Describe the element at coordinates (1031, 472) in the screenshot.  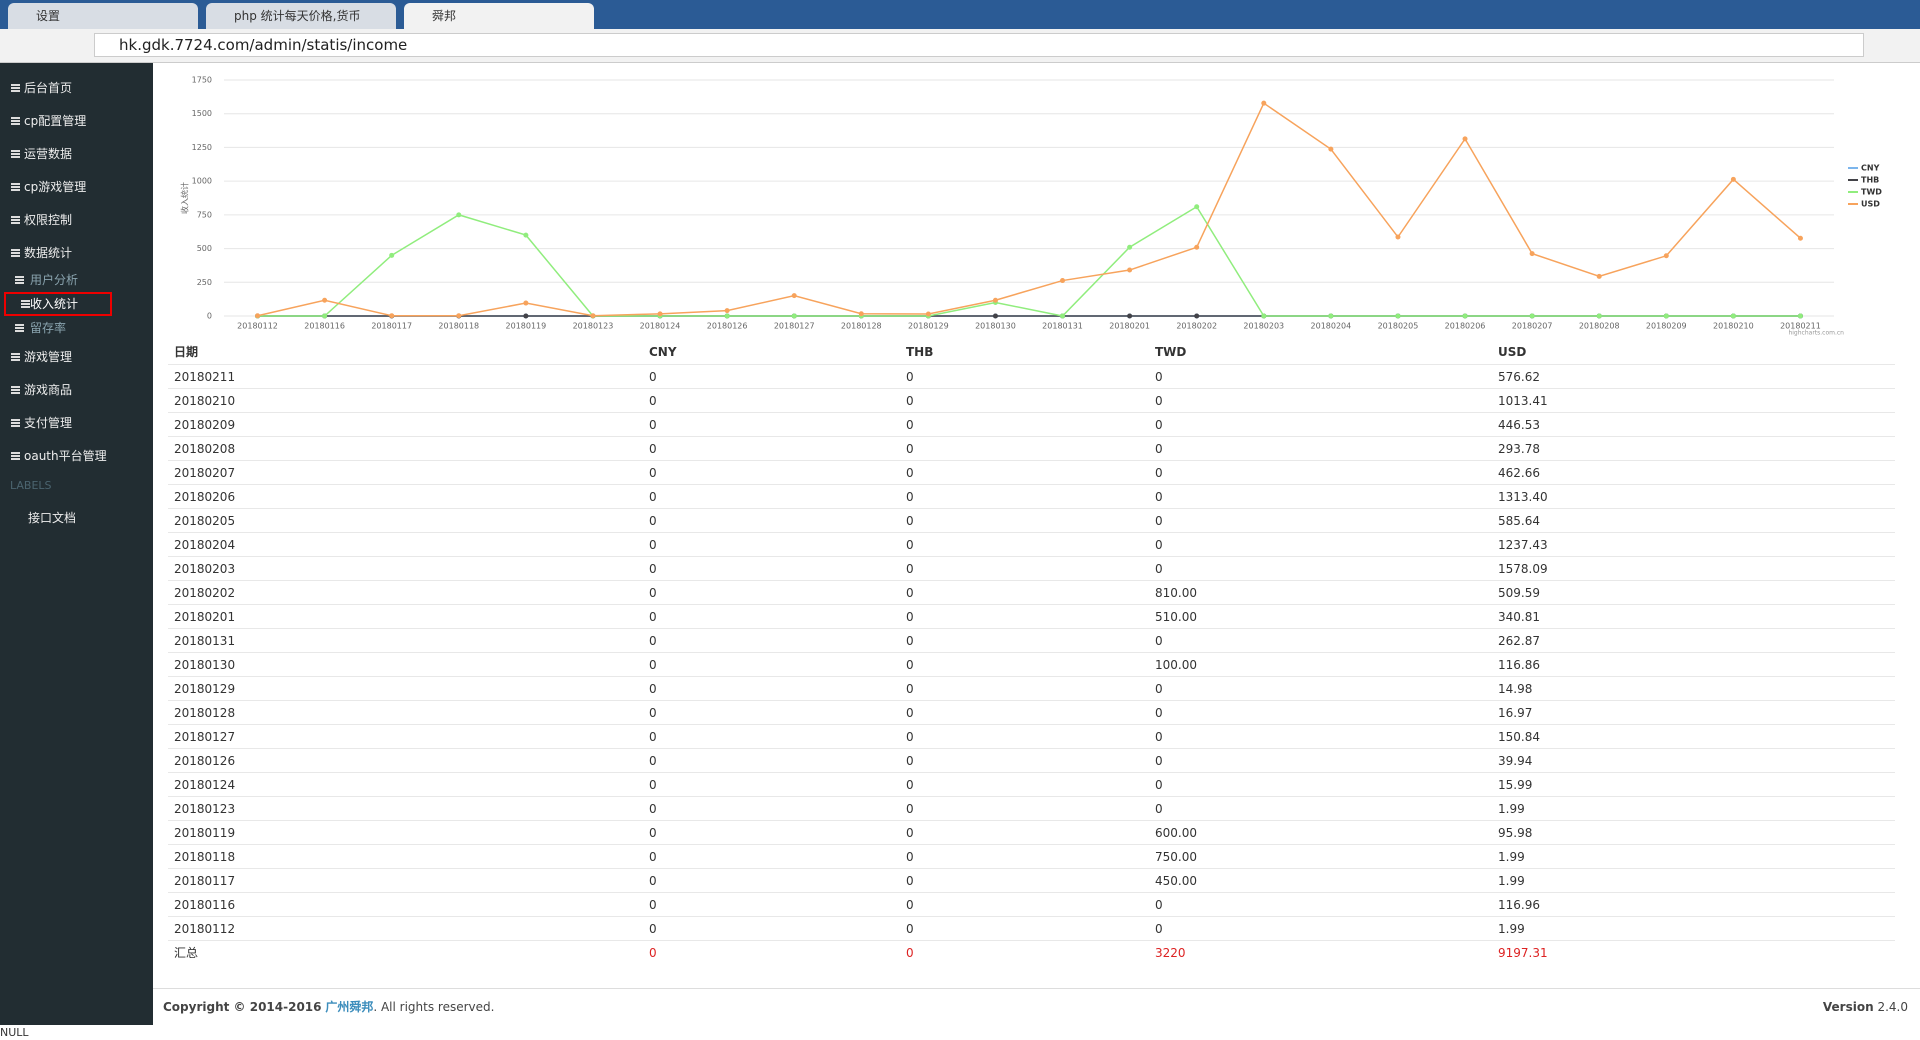
I see `table-row: 20180207 0 0 0 462.66` at that location.